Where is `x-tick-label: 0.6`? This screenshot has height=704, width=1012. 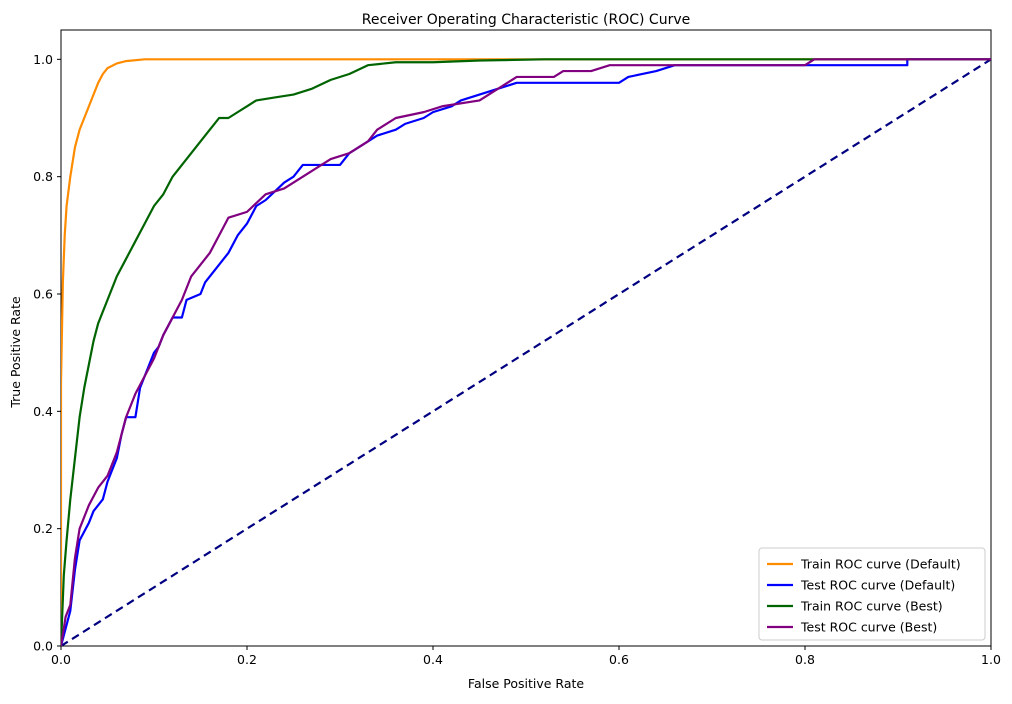
x-tick-label: 0.6 is located at coordinates (619, 659).